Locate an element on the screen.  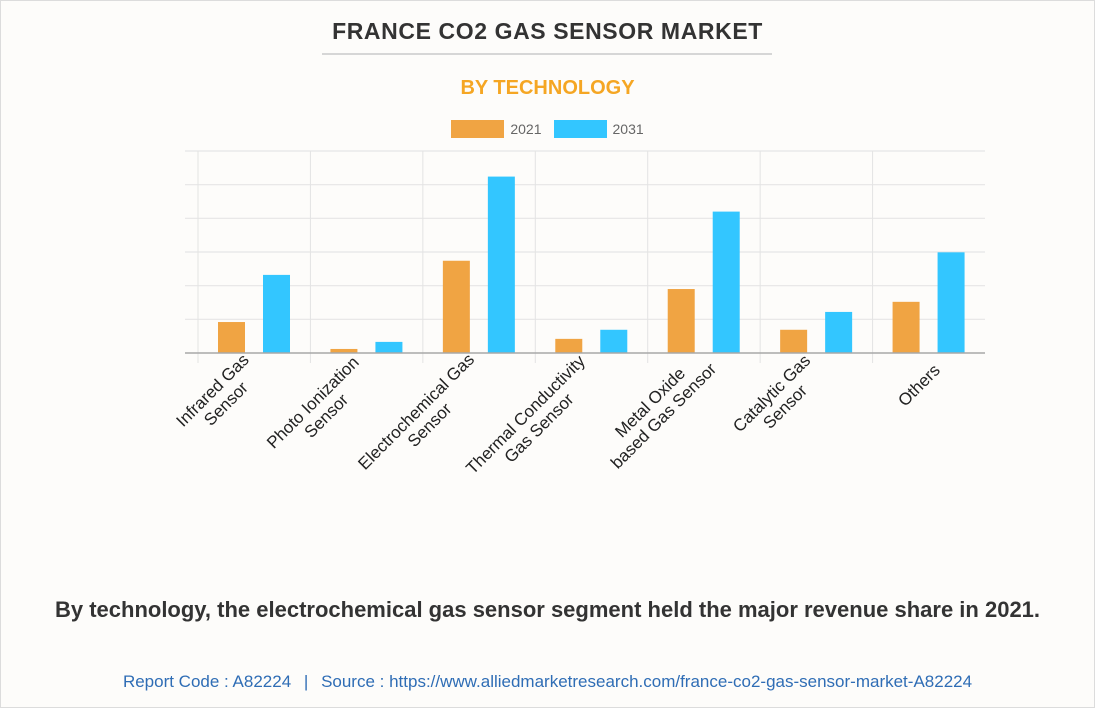
report-code: Report Code : A82224 is located at coordinates (207, 681).